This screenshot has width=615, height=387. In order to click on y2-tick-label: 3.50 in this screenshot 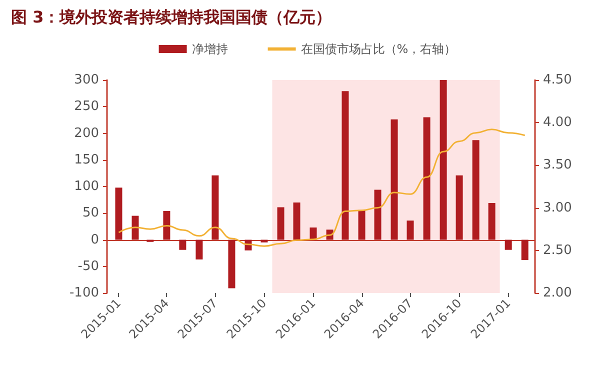, I will do `click(557, 165)`.